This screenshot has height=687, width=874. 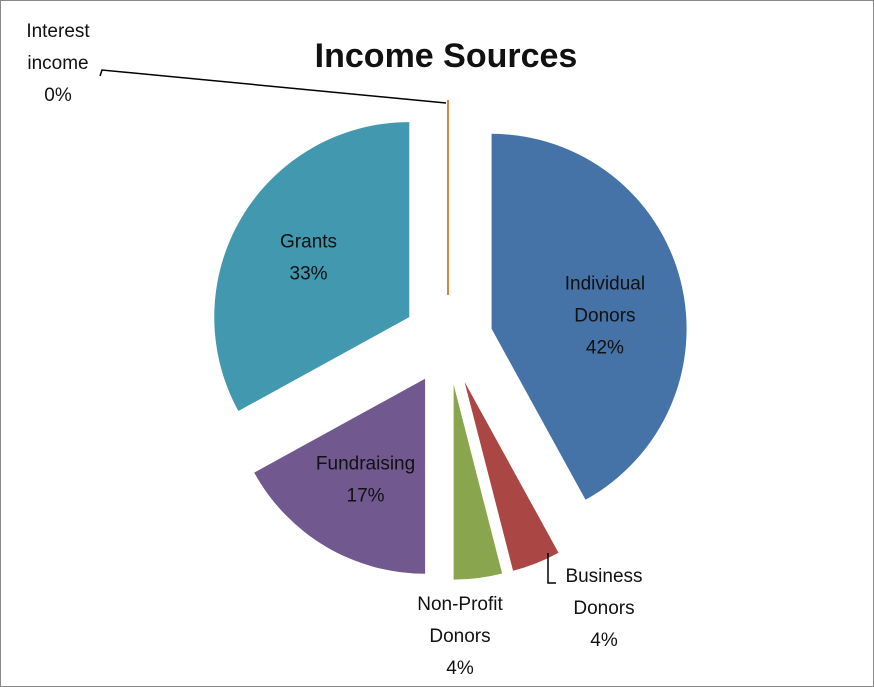 I want to click on slice-value-label: 42%, so click(x=605, y=348).